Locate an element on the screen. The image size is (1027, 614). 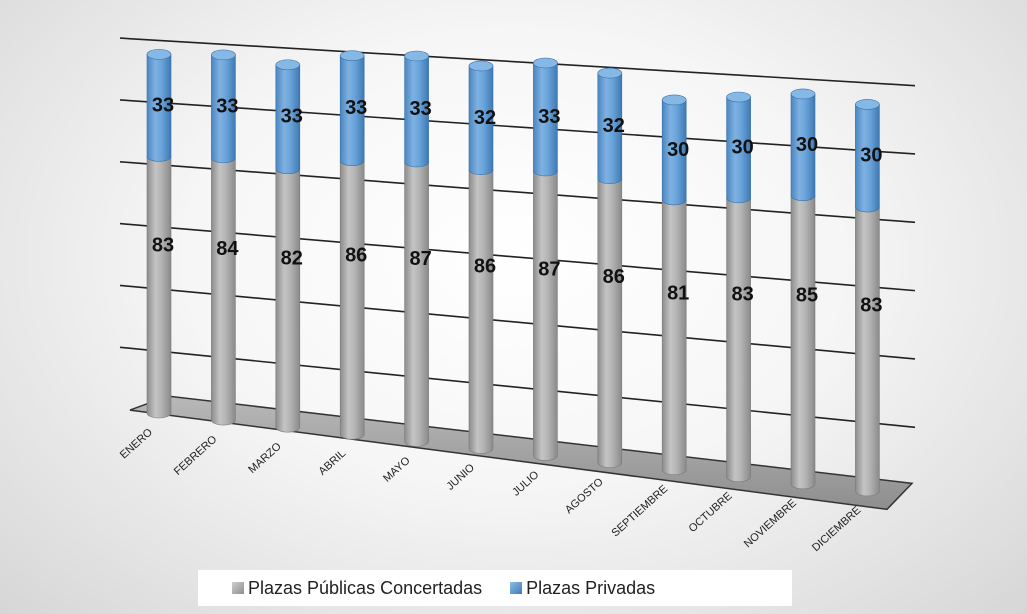
x-tick-label: JUNIO is located at coordinates (460, 476).